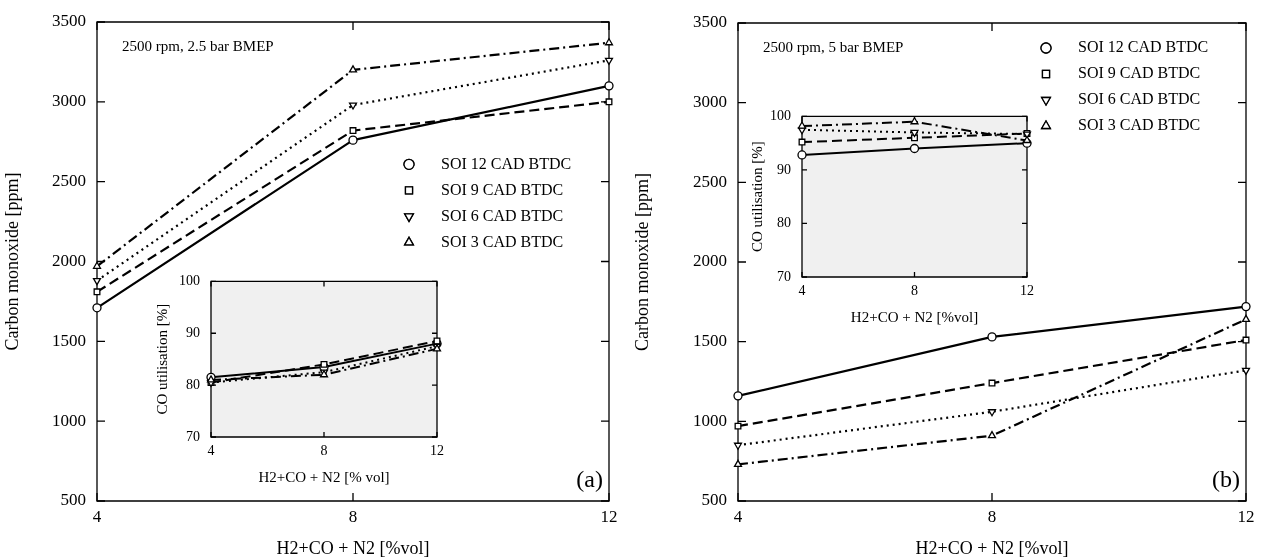 This screenshot has height=560, width=1261. What do you see at coordinates (833, 46) in the screenshot?
I see `annotation: 2500 rpm, 5 bar BMEP` at bounding box center [833, 46].